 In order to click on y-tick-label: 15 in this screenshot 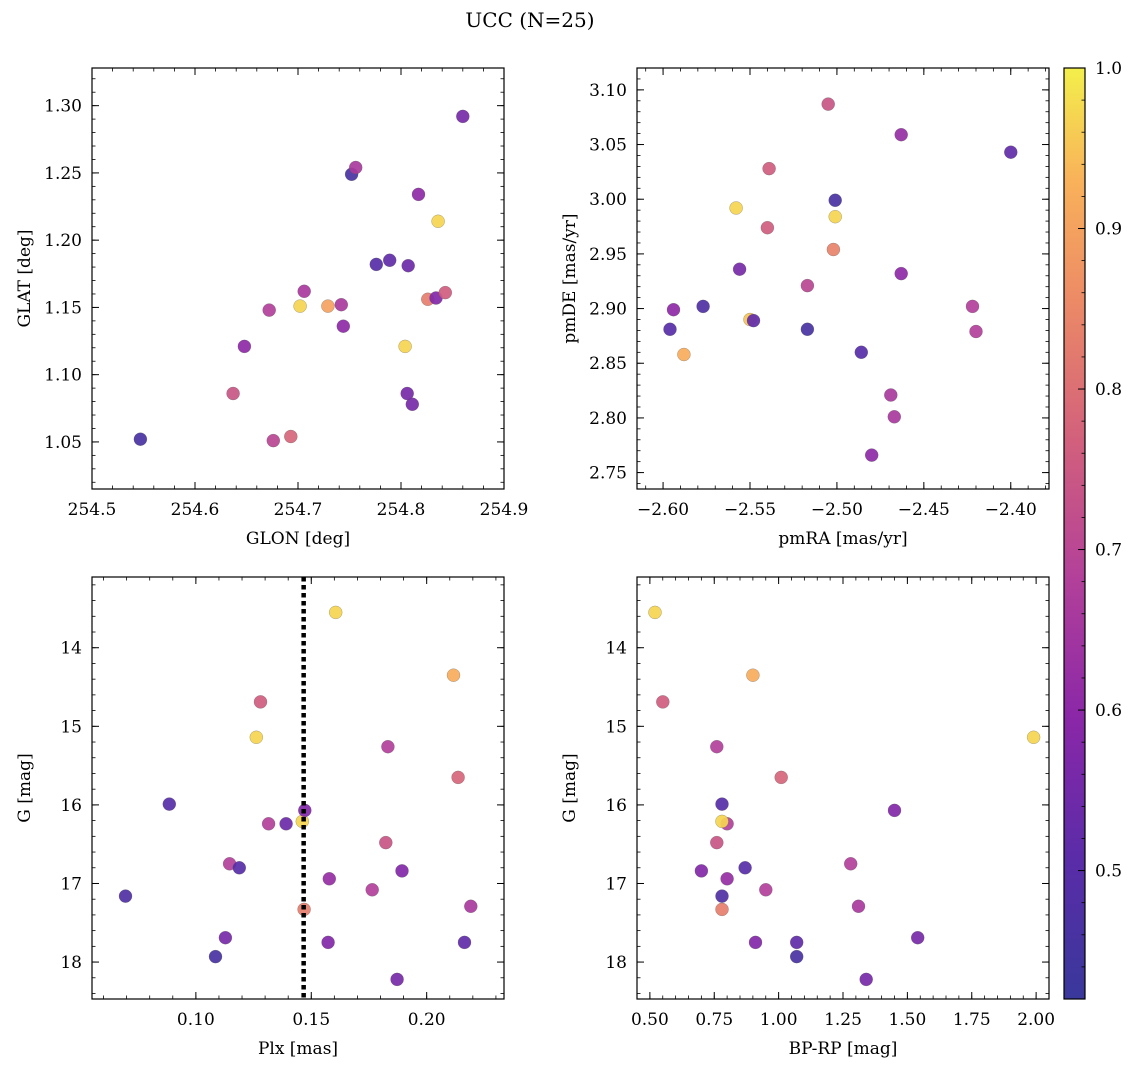, I will do `click(71, 727)`.